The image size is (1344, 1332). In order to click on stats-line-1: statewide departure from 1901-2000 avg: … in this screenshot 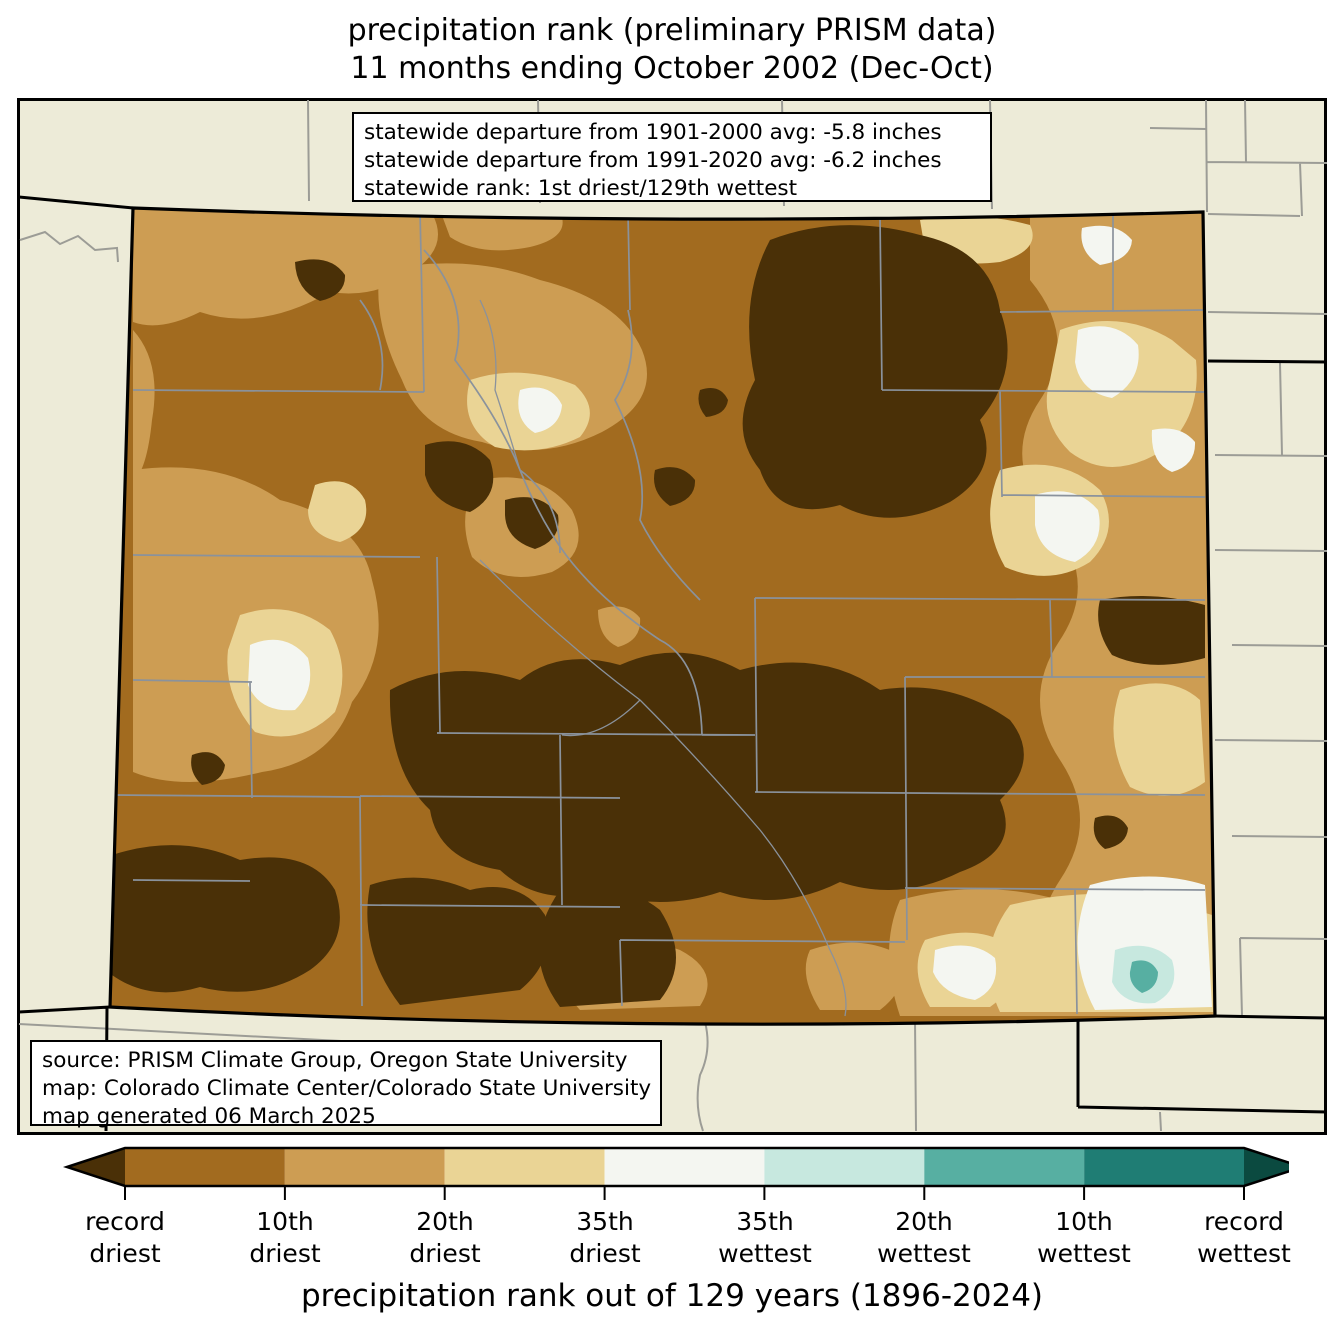, I will do `click(653, 132)`.